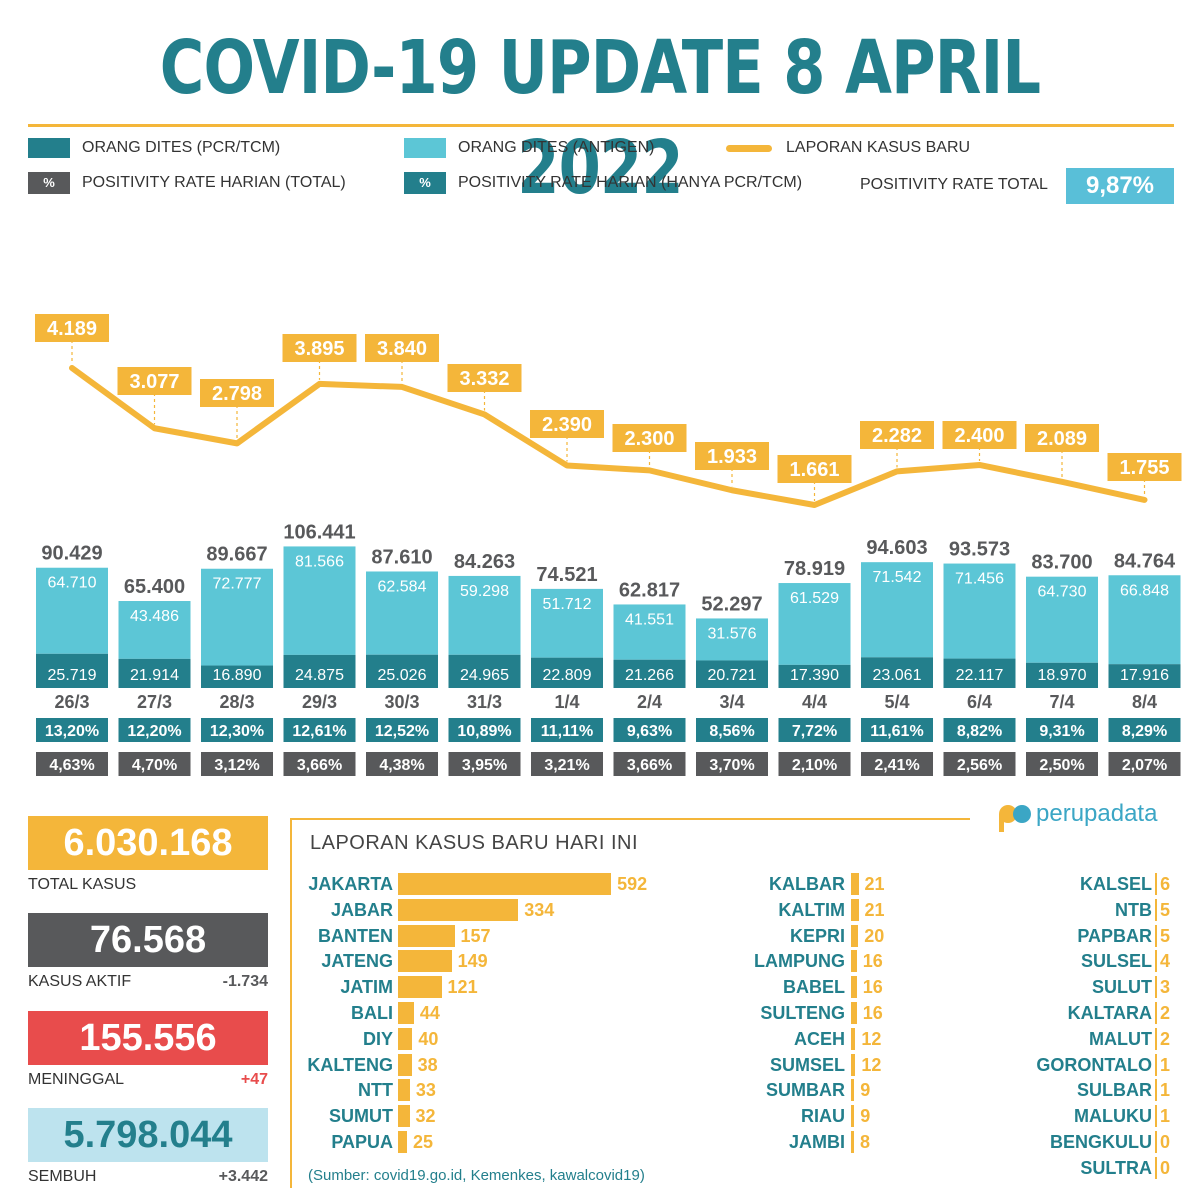 This screenshot has width=1200, height=1200. What do you see at coordinates (649, 731) in the screenshot?
I see `pr-pcr-value: 9,63%` at bounding box center [649, 731].